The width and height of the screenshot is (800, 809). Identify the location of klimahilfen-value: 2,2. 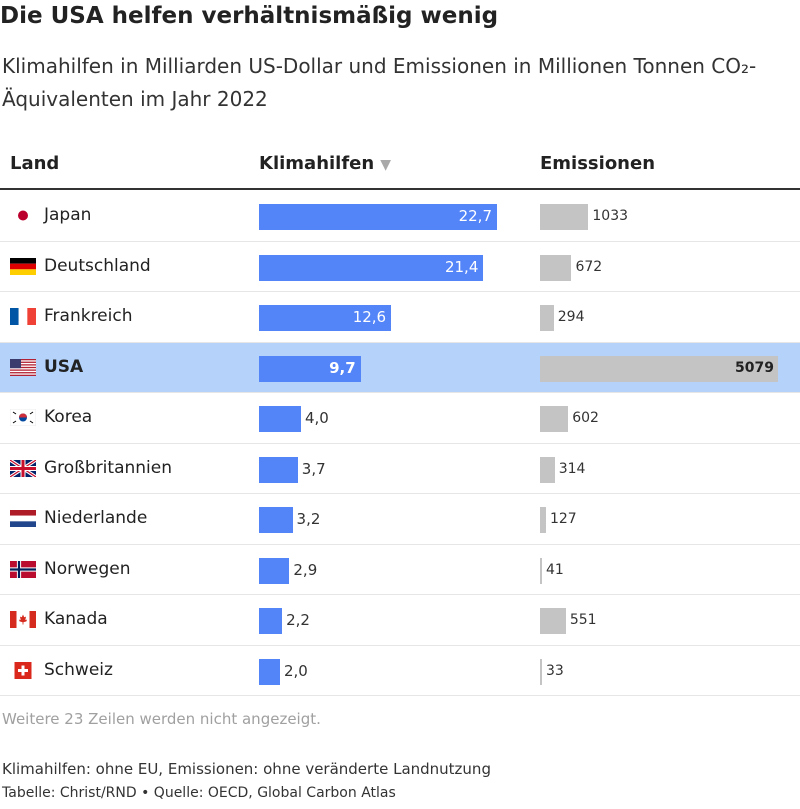
(298, 620).